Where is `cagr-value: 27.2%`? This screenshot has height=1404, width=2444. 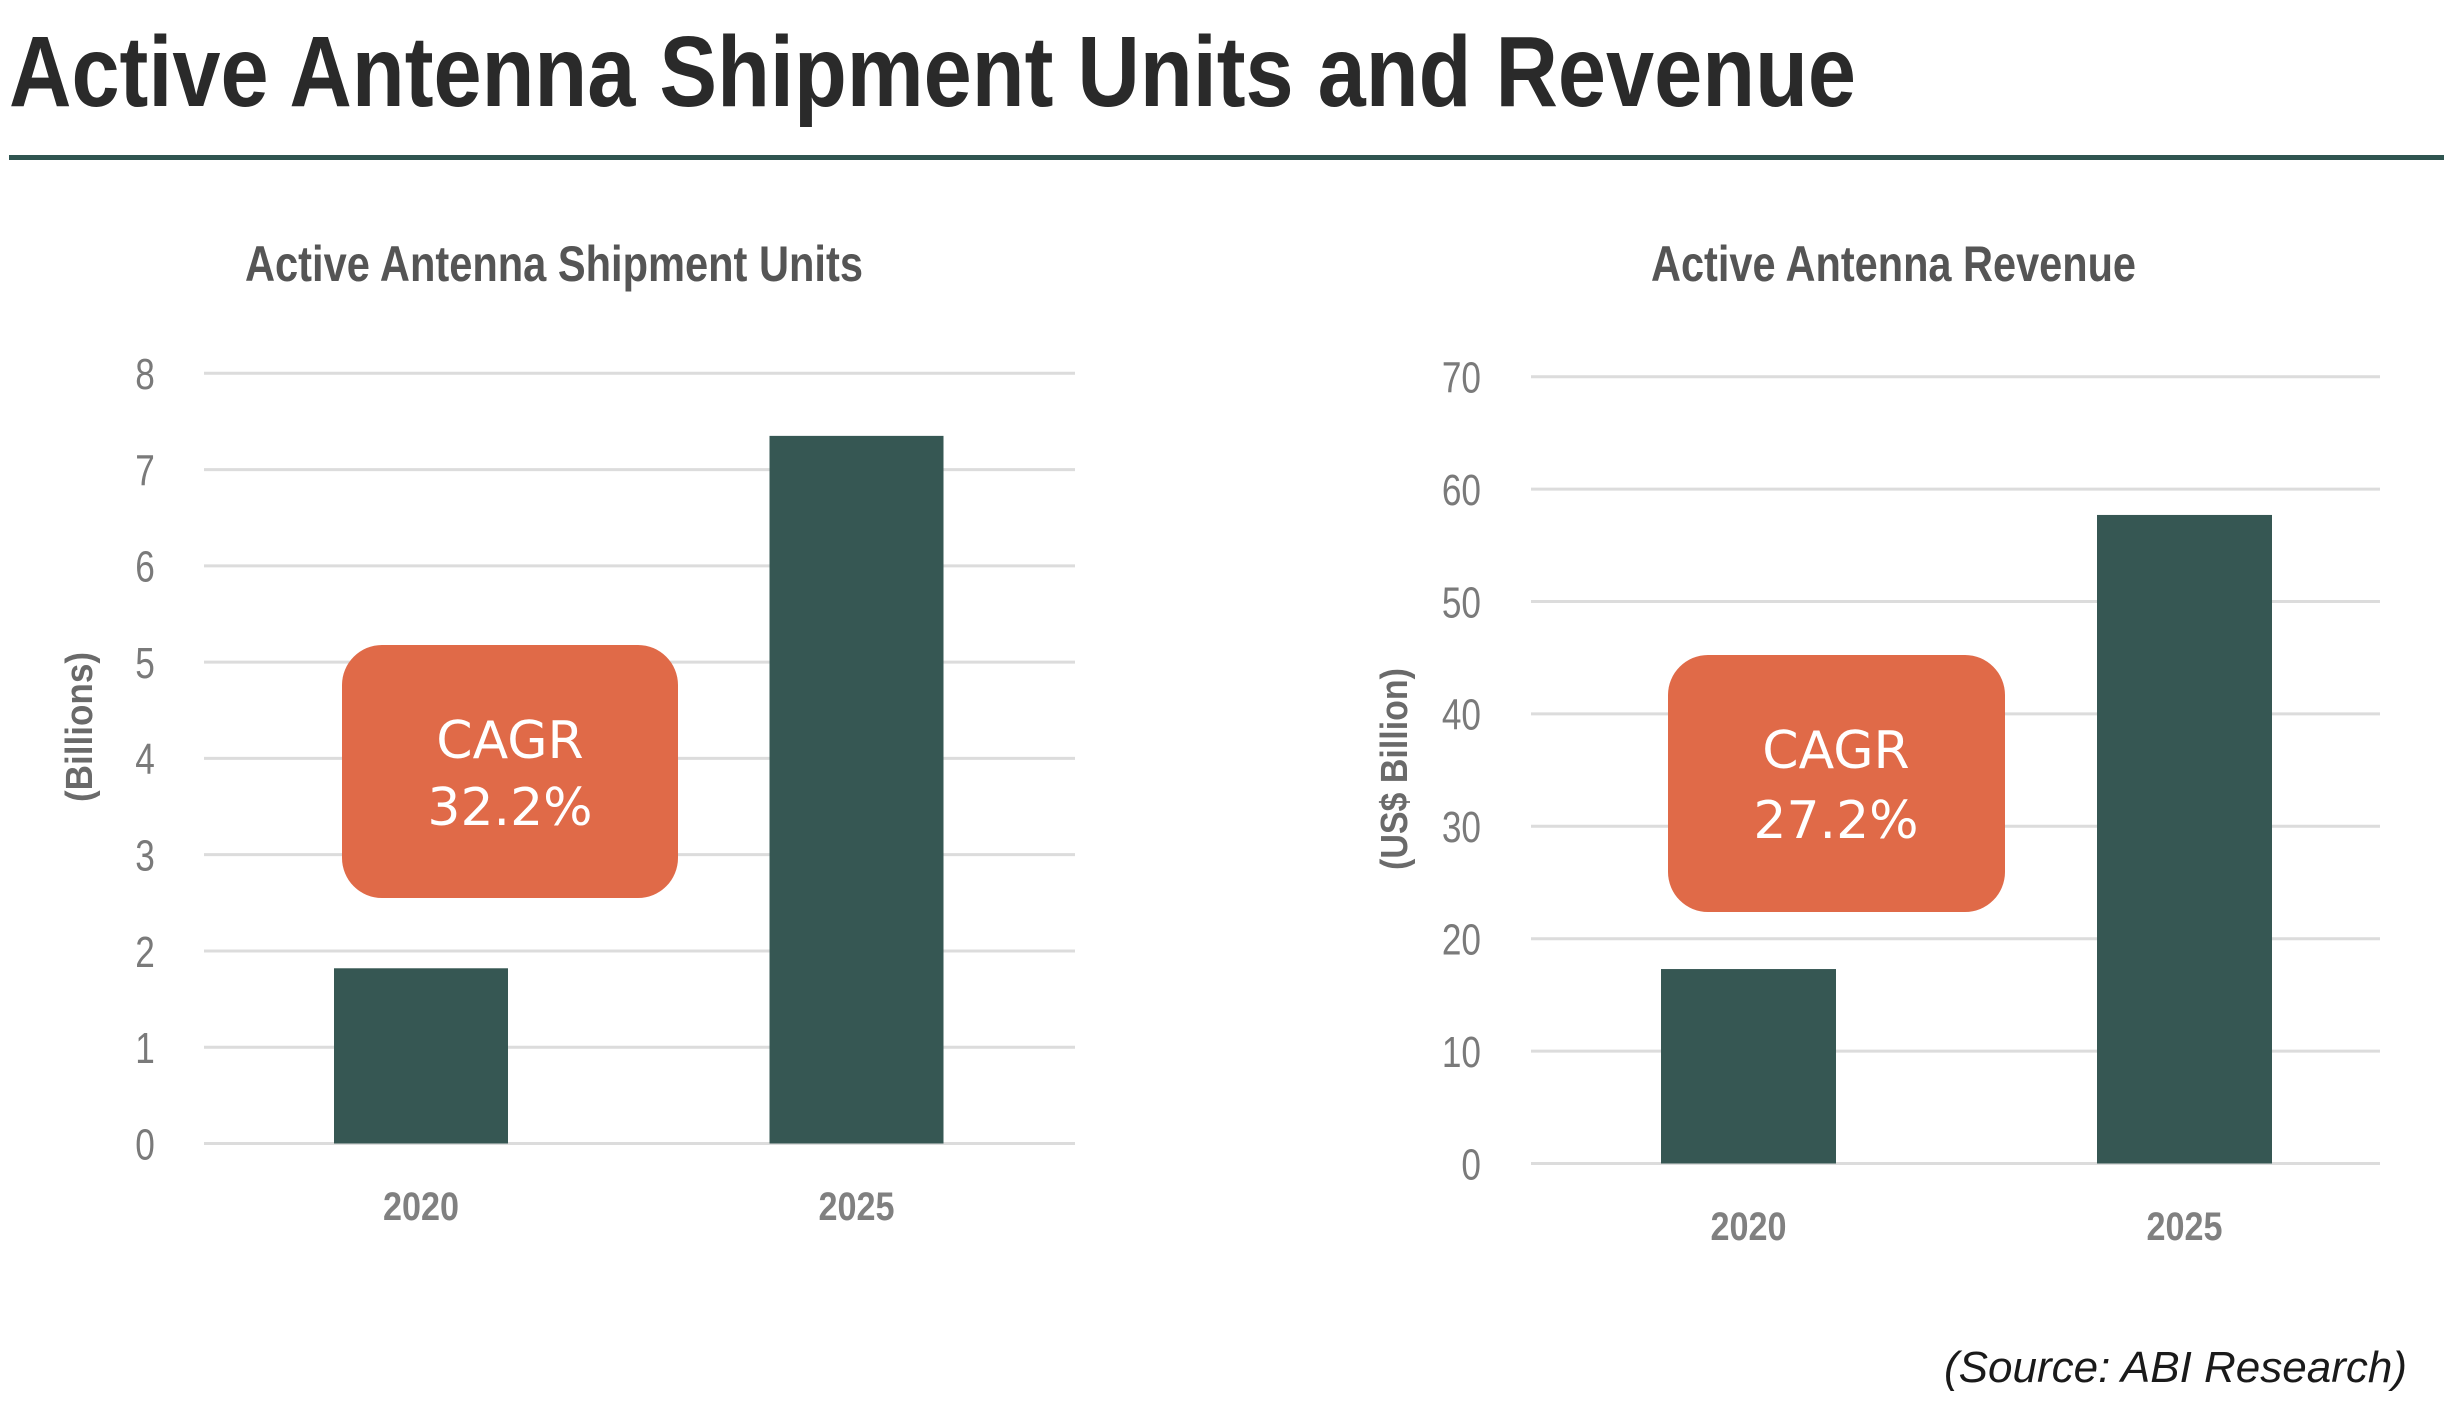 cagr-value: 27.2% is located at coordinates (1835, 821).